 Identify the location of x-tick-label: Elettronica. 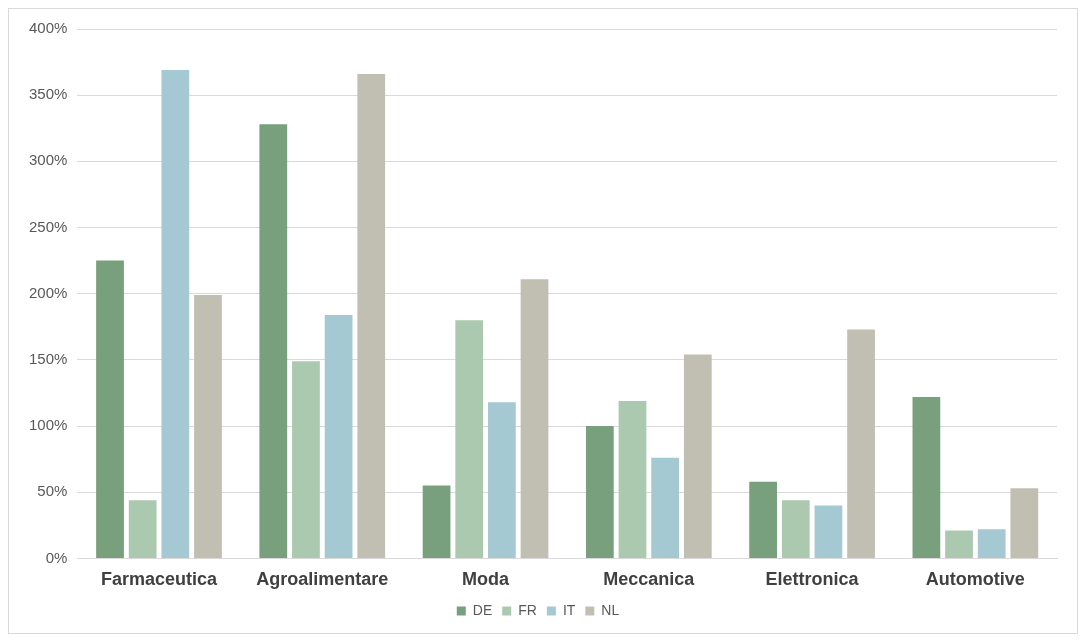
(812, 579).